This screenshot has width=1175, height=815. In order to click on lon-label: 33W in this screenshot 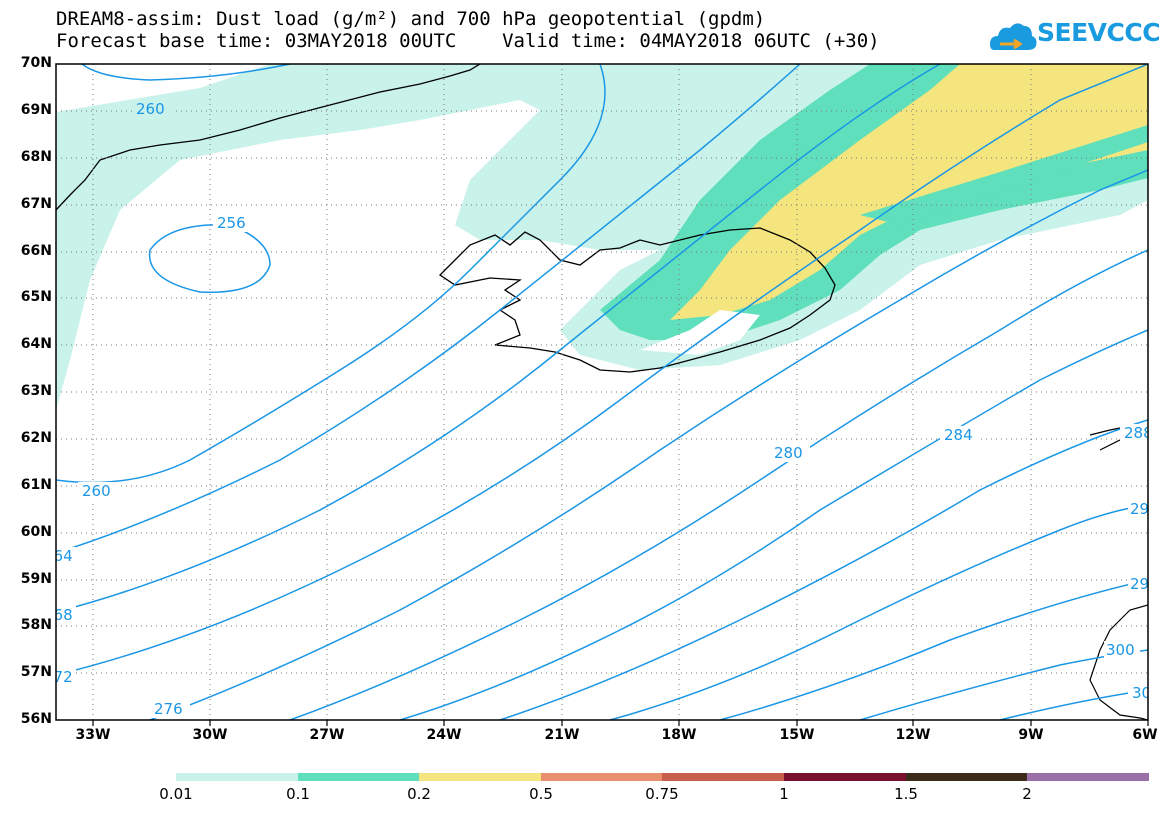, I will do `click(93, 735)`.